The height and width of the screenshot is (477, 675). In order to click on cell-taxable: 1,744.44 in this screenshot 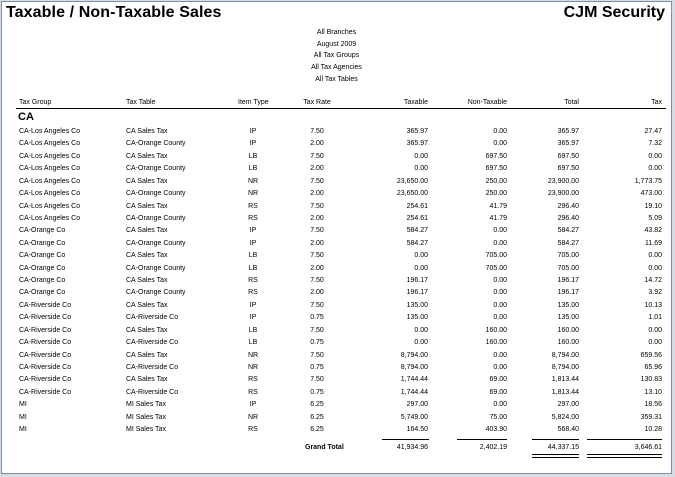, I will do `click(414, 380)`.